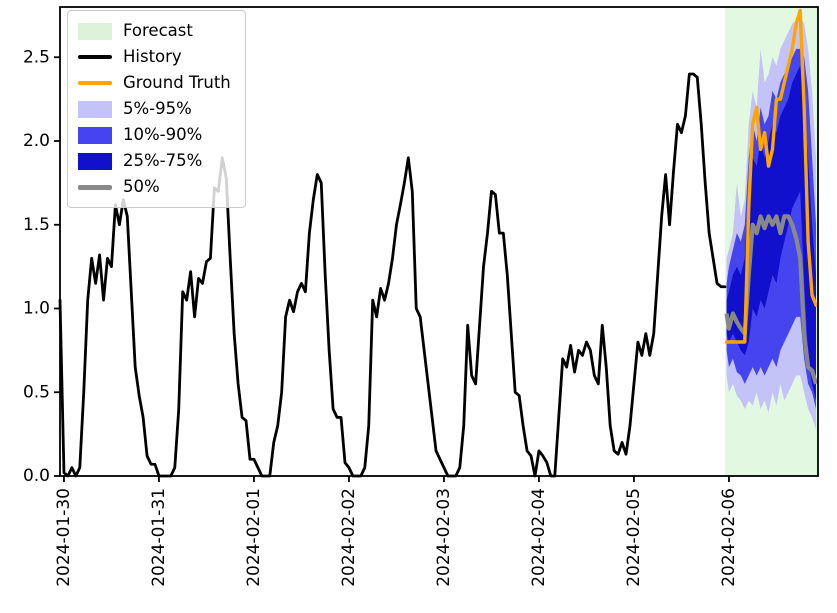 Image resolution: width=837 pixels, height=613 pixels. I want to click on legend-label: Forecast, so click(158, 30).